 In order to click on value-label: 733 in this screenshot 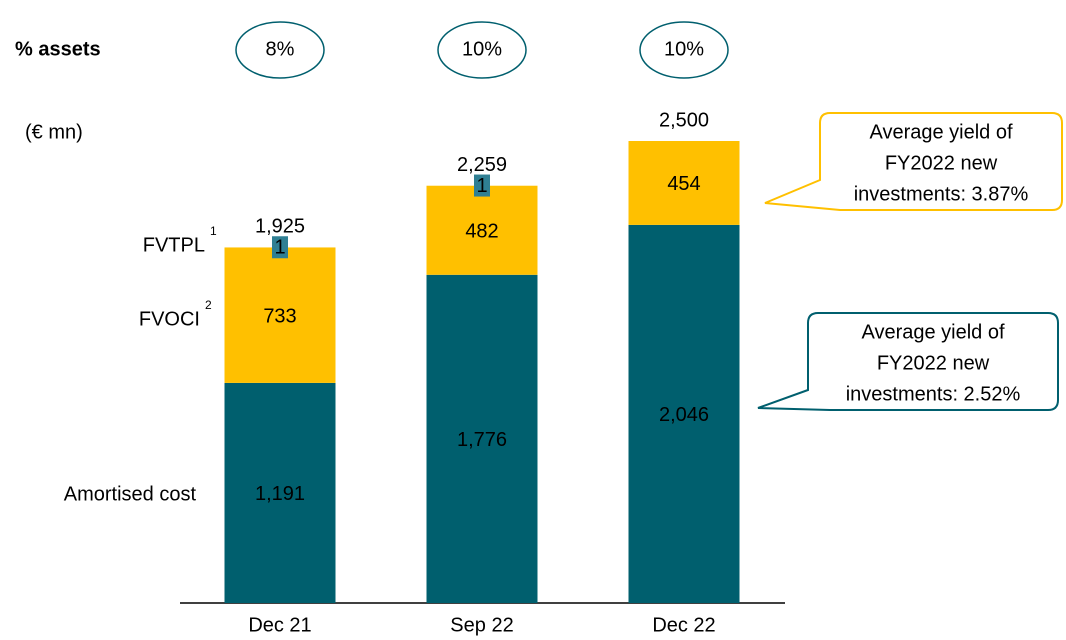, I will do `click(279, 316)`.